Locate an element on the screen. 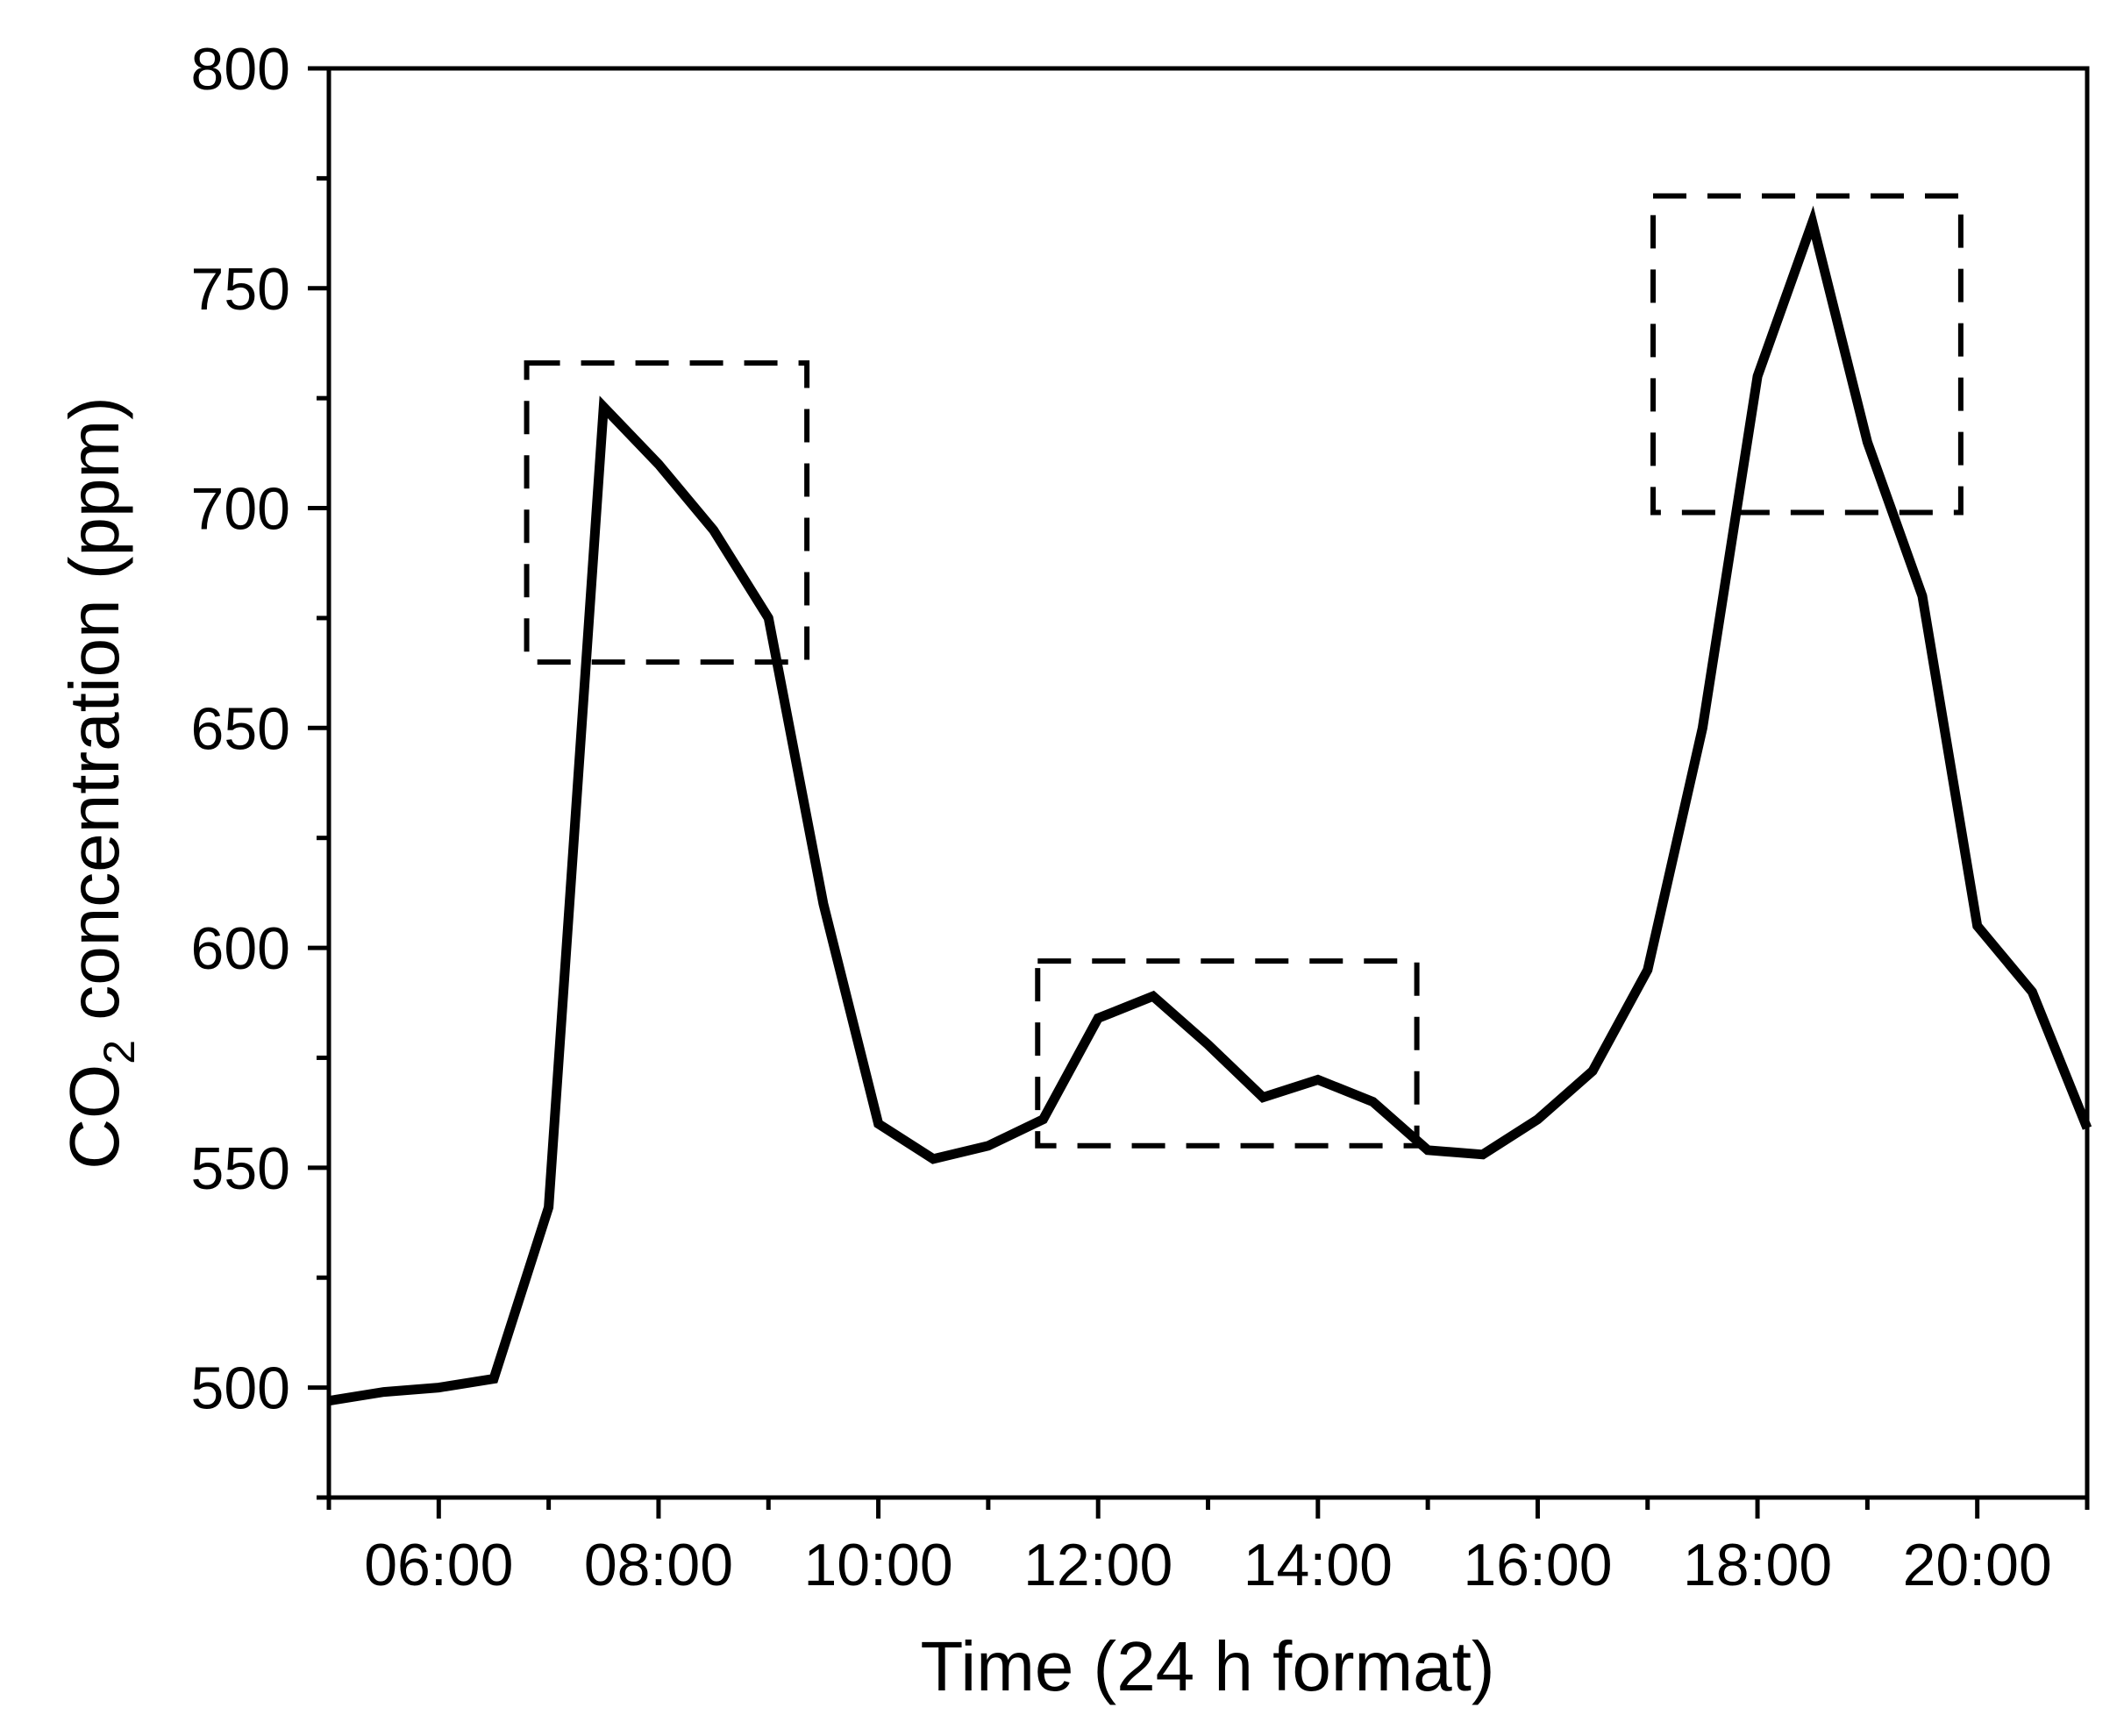  y-tick-label: 800 is located at coordinates (240, 69).